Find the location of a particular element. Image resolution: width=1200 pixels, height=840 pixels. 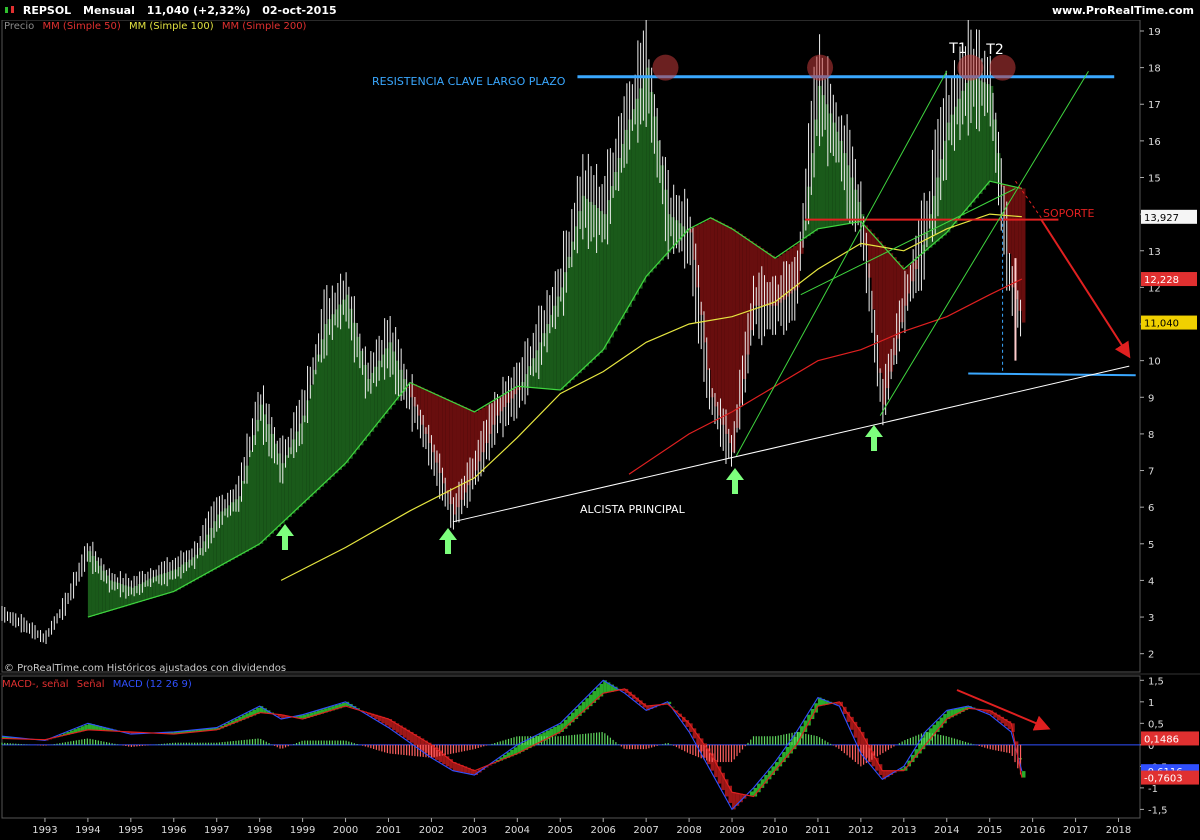

x-tick-label: 1996 is located at coordinates (173, 830).